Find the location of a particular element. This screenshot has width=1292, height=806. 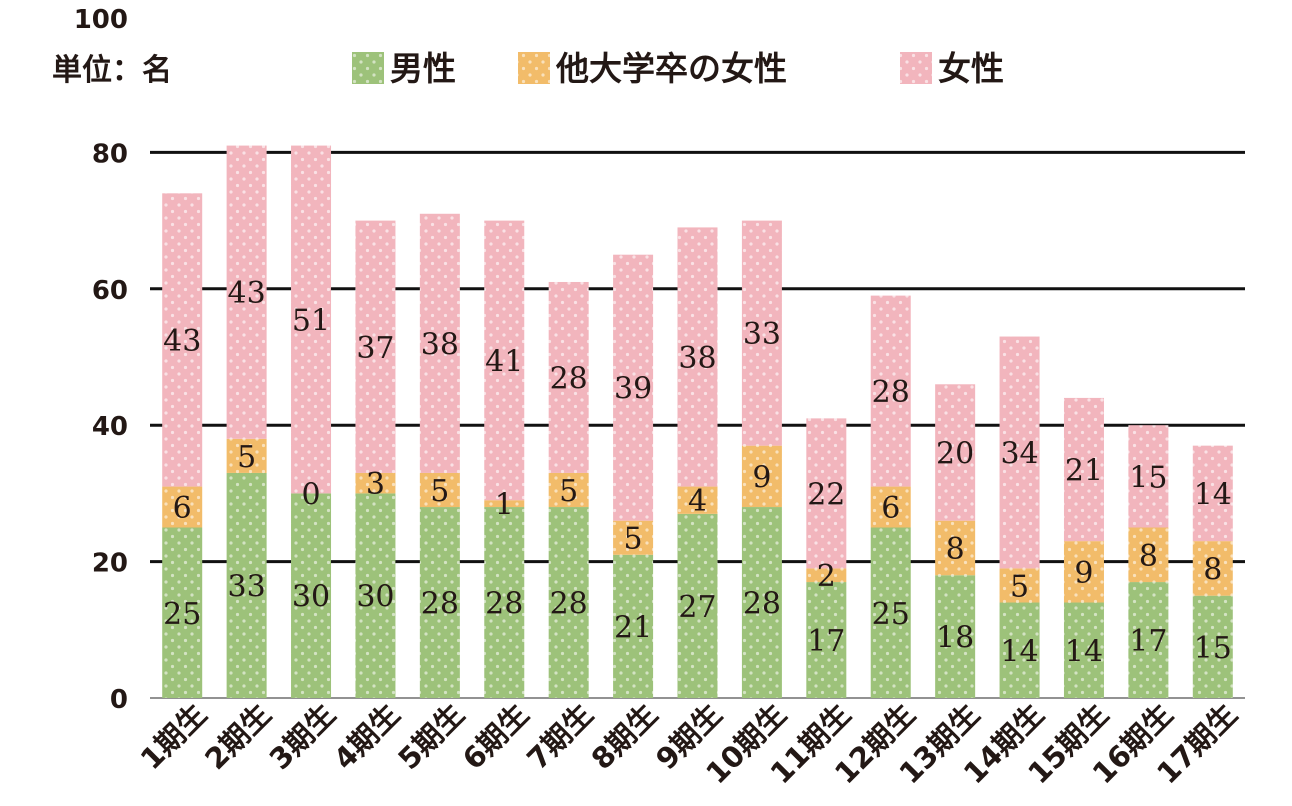

data-label: 30 is located at coordinates (311, 597).